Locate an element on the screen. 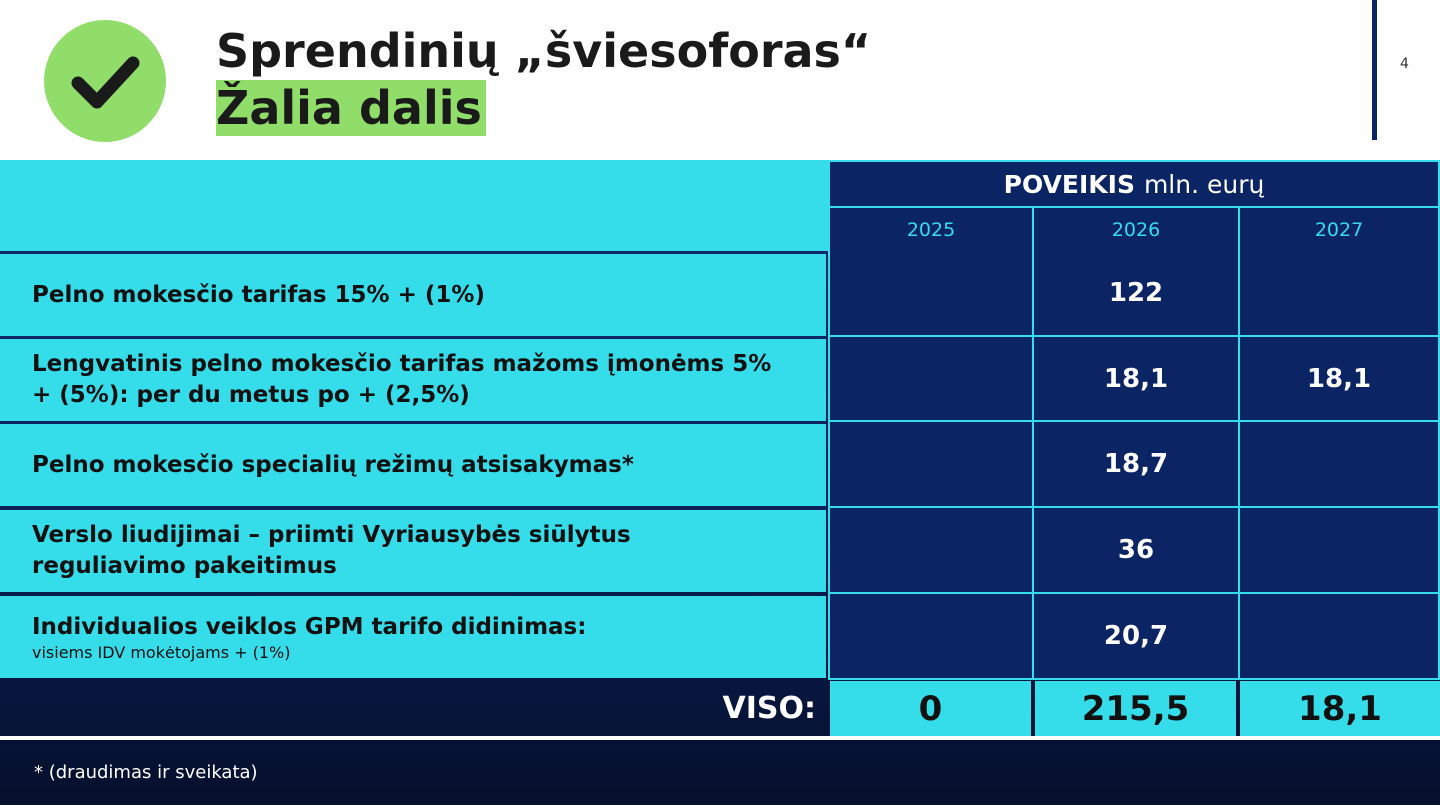 This screenshot has width=1440, height=805. table-cell: 122 is located at coordinates (1136, 294).